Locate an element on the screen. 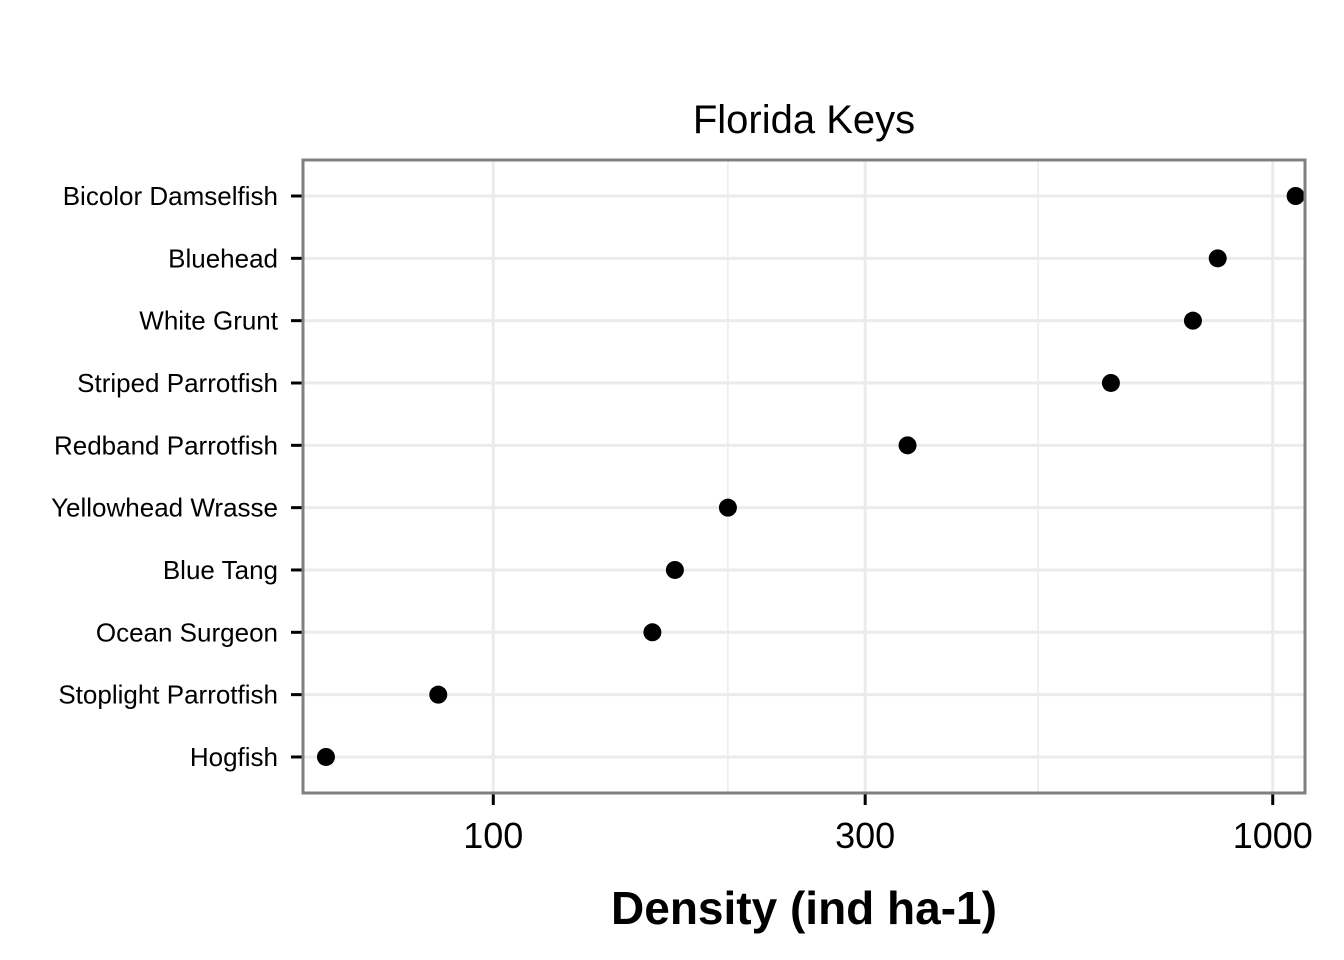 This screenshot has height=960, width=1344. x-tick-label: 1000 is located at coordinates (1273, 835).